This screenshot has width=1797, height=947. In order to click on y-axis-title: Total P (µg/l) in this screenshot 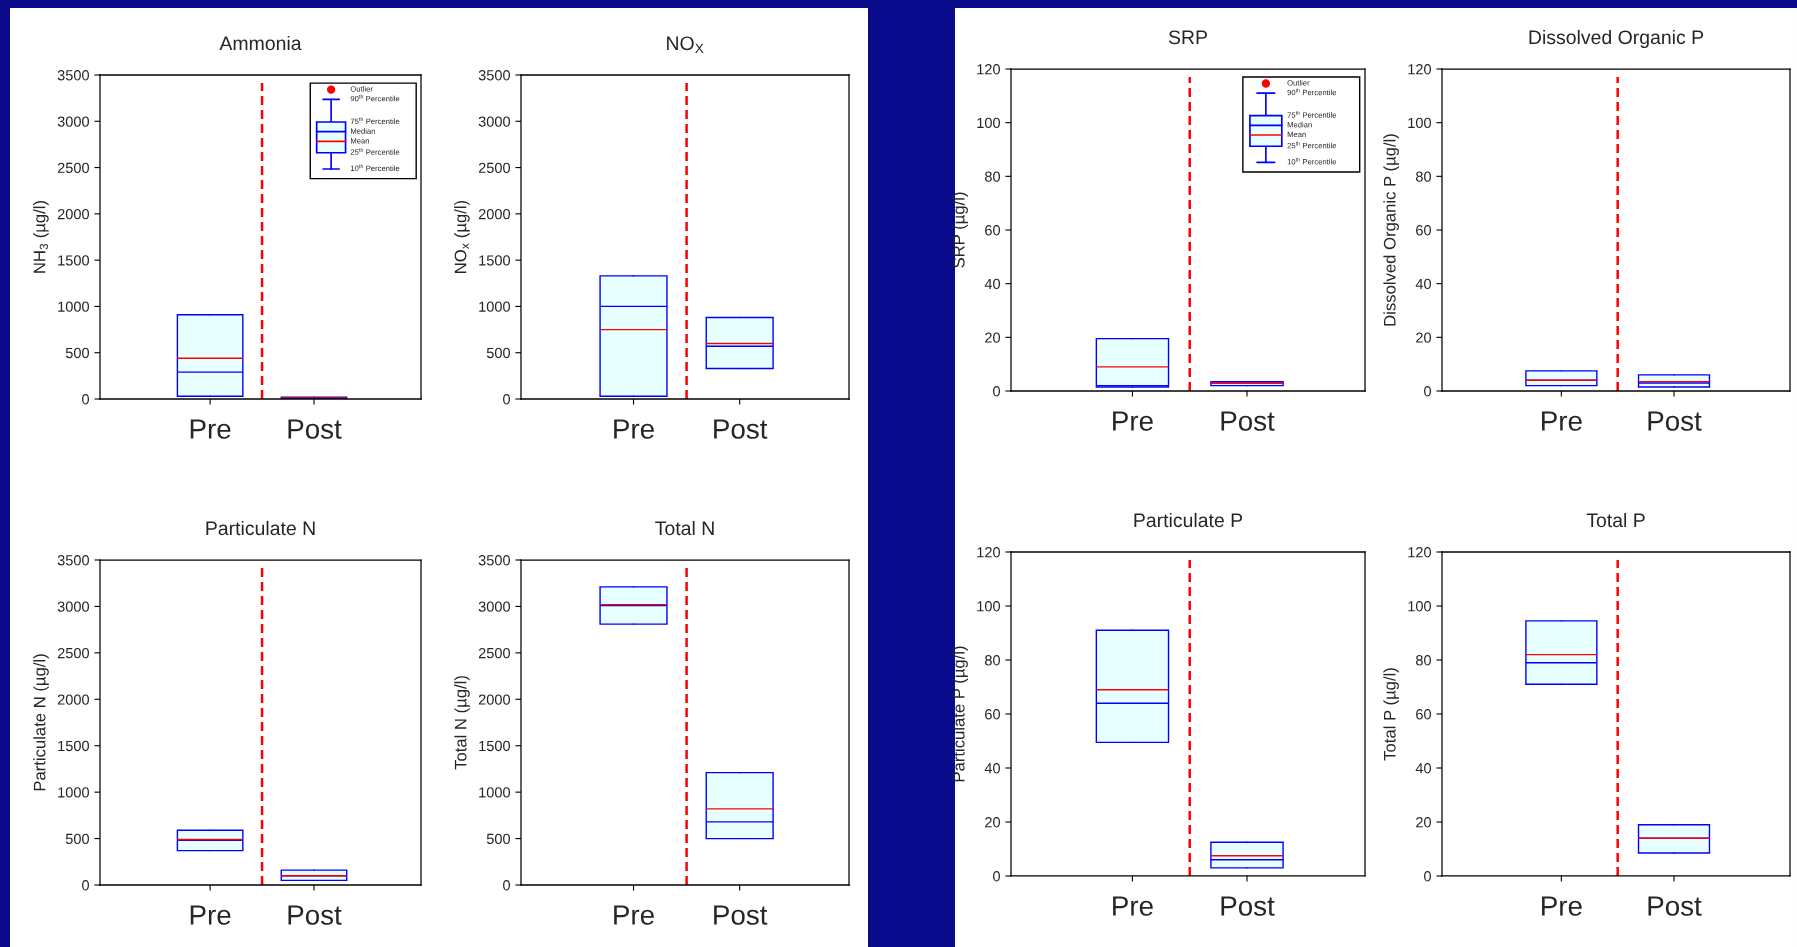, I will do `click(1391, 714)`.